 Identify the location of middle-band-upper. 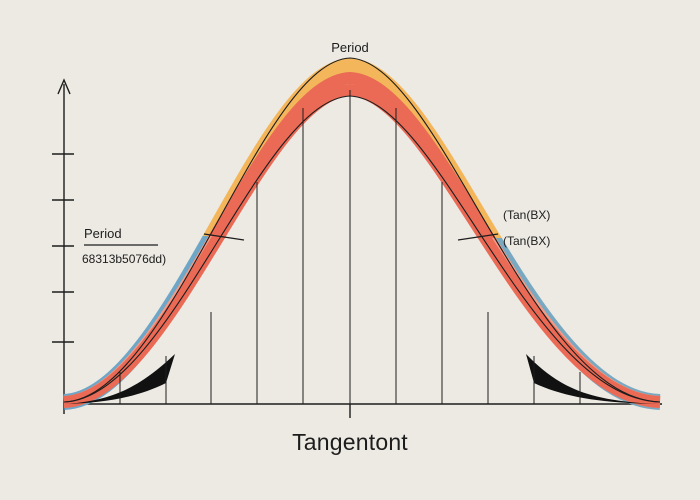
(351, 155).